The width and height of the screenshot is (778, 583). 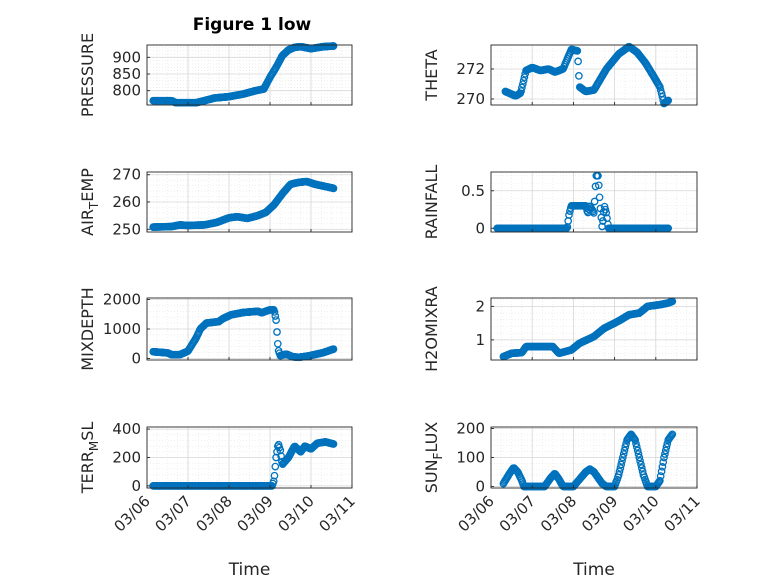 What do you see at coordinates (126, 57) in the screenshot?
I see `y-tick-label: 900` at bounding box center [126, 57].